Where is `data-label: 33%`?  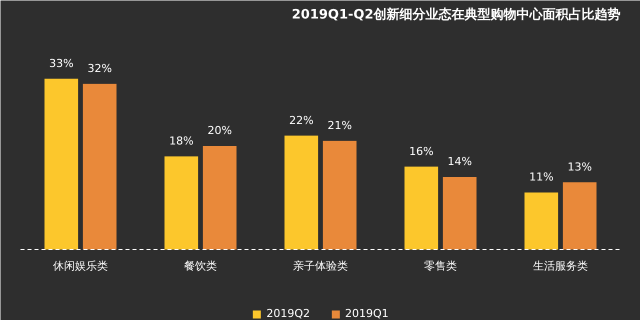 data-label: 33% is located at coordinates (61, 63).